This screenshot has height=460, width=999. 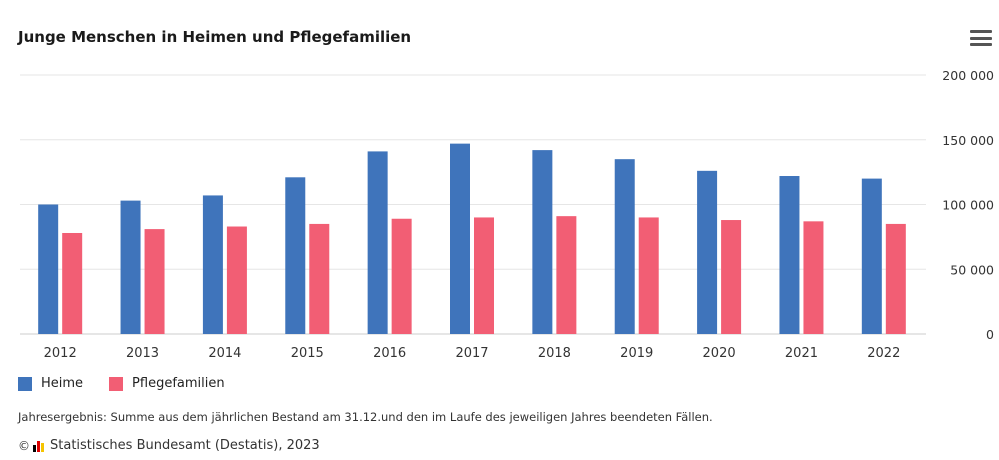 What do you see at coordinates (60, 353) in the screenshot?
I see `x-tick-label: 2012` at bounding box center [60, 353].